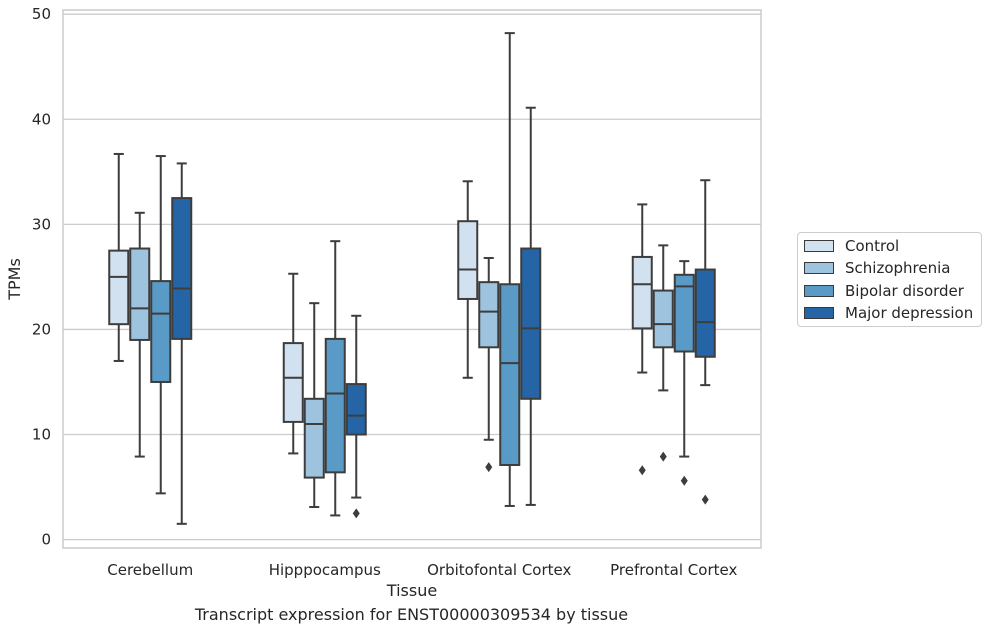  I want to click on x-tick-label-hipppocampus: Hipppocampus, so click(325, 570).